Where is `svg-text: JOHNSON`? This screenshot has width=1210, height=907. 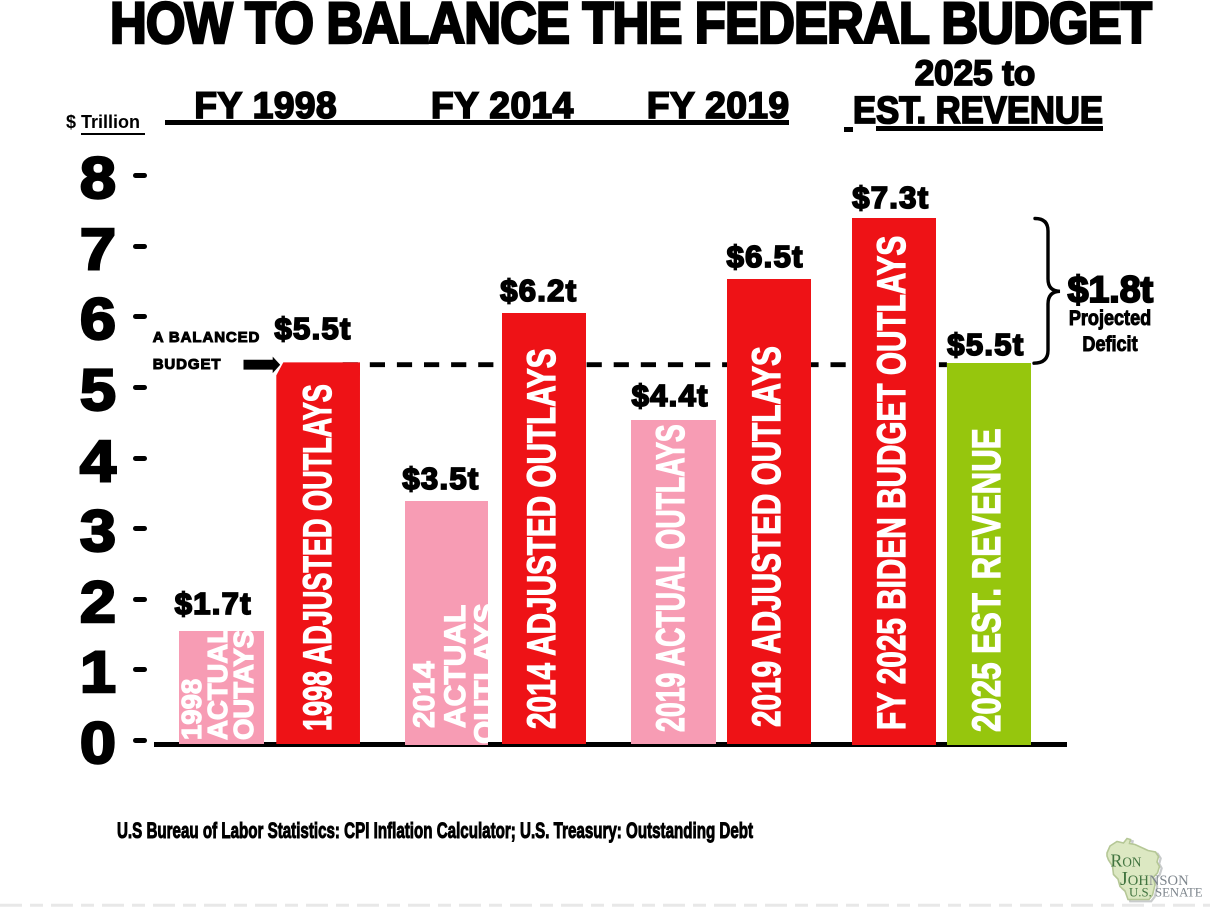 svg-text: JOHNSON is located at coordinates (1154, 879).